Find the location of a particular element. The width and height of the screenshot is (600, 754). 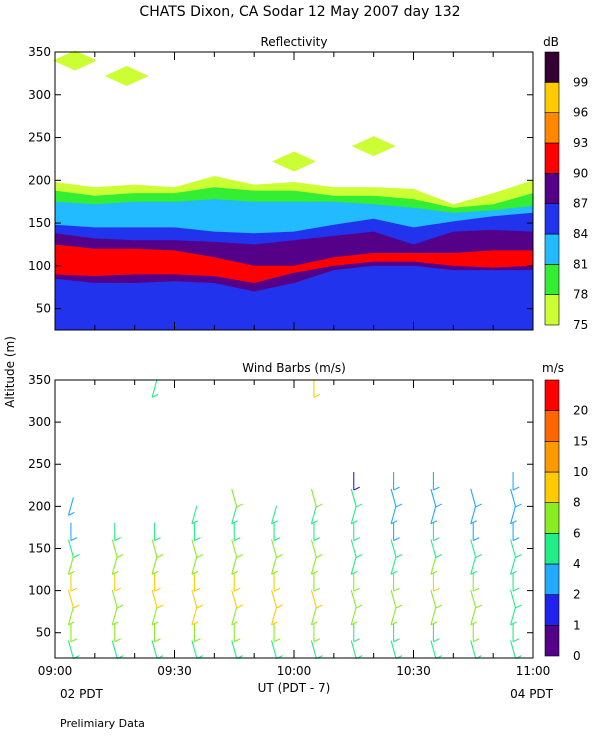

x-tick-label: 10:00 is located at coordinates (294, 671).